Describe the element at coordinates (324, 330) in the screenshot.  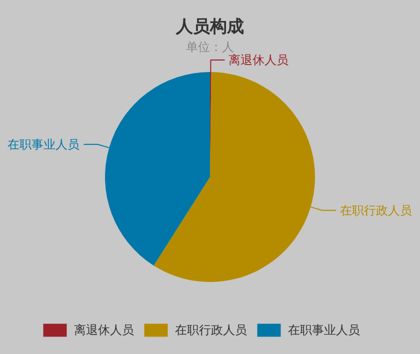
I see `legend-label: 在职事业人员` at that location.